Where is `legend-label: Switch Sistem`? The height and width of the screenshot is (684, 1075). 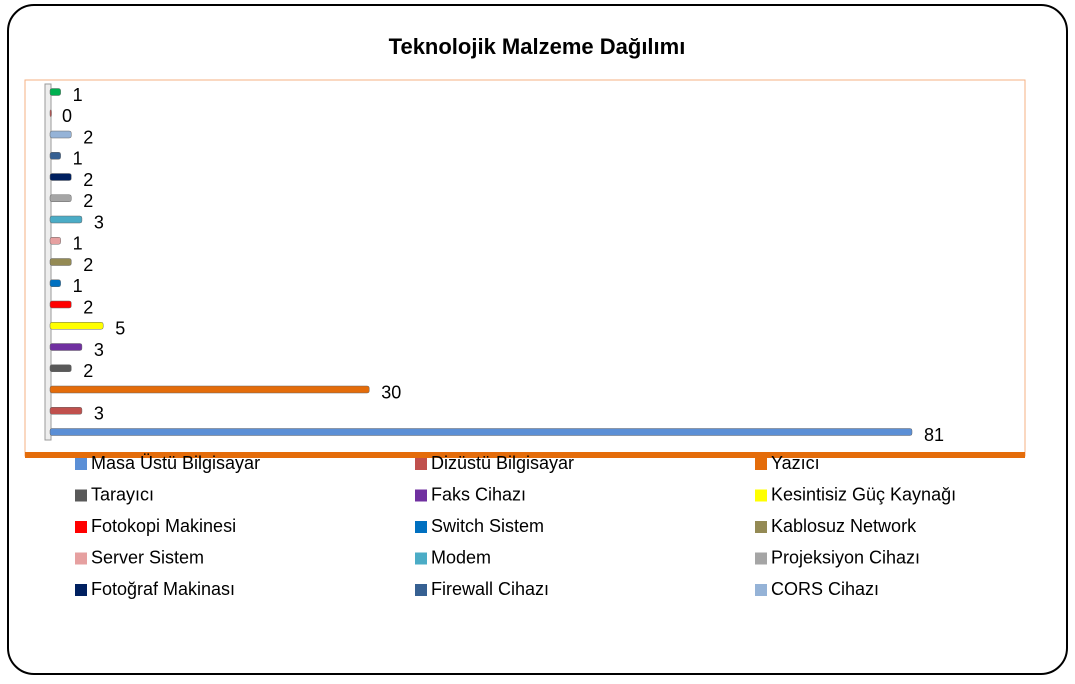 legend-label: Switch Sistem is located at coordinates (487, 526).